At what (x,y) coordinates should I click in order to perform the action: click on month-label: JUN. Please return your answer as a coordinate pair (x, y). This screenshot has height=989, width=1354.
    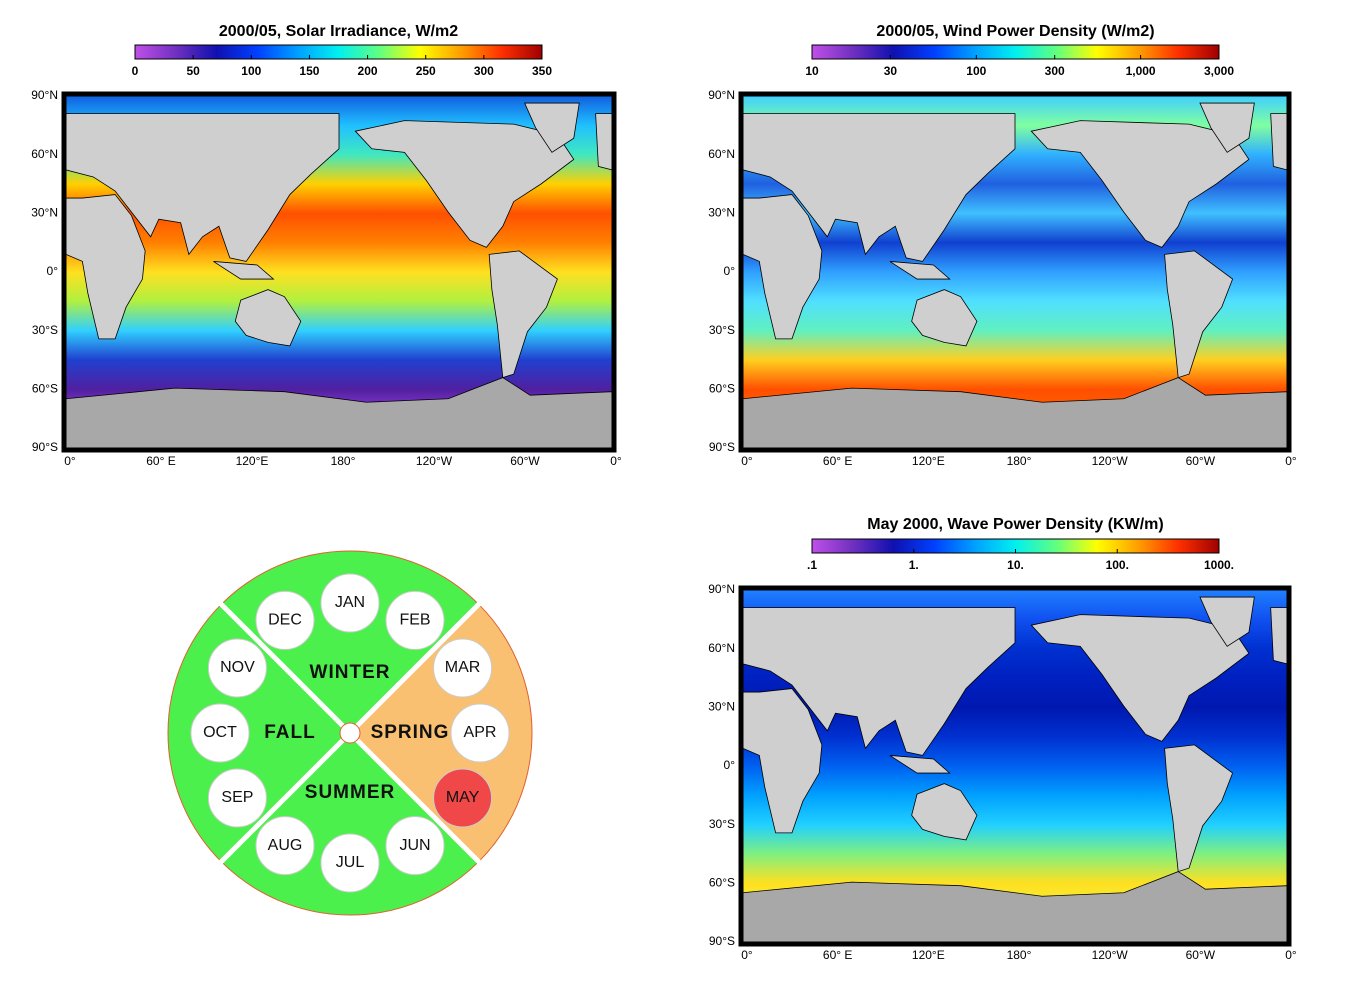
    Looking at the image, I should click on (414, 845).